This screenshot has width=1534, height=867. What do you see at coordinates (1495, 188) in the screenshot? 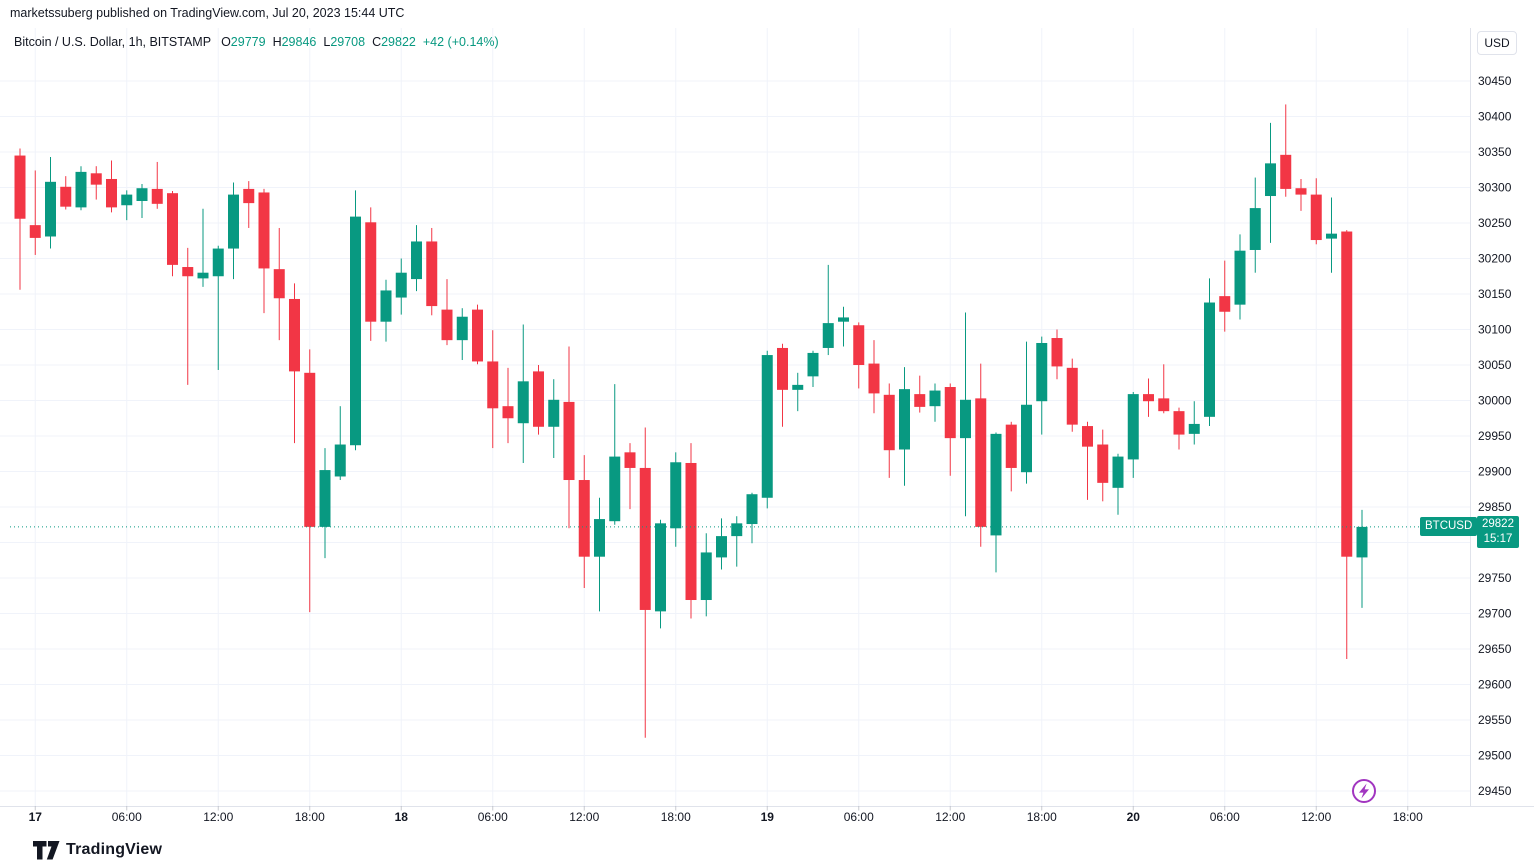
I see `svg-text: 30300` at bounding box center [1495, 188].